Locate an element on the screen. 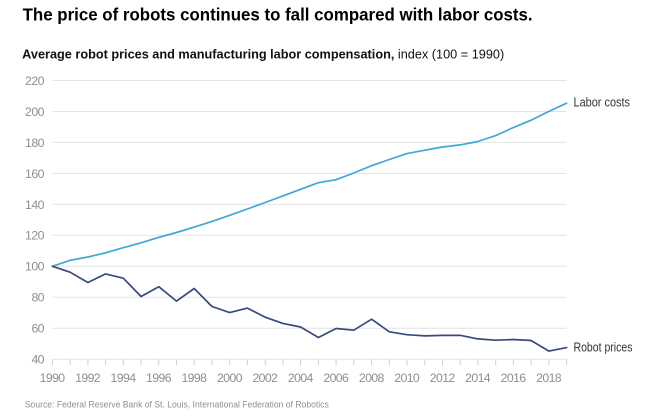 This screenshot has height=418, width=660. svg-text: 140 is located at coordinates (35, 205).